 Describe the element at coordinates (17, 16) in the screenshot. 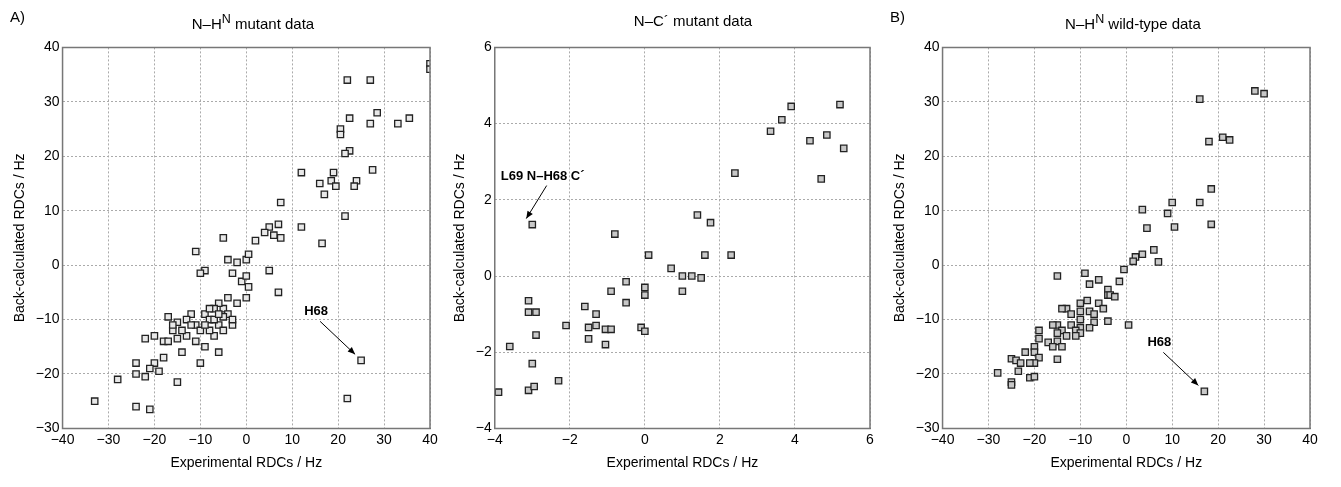

I see `text: A)` at that location.